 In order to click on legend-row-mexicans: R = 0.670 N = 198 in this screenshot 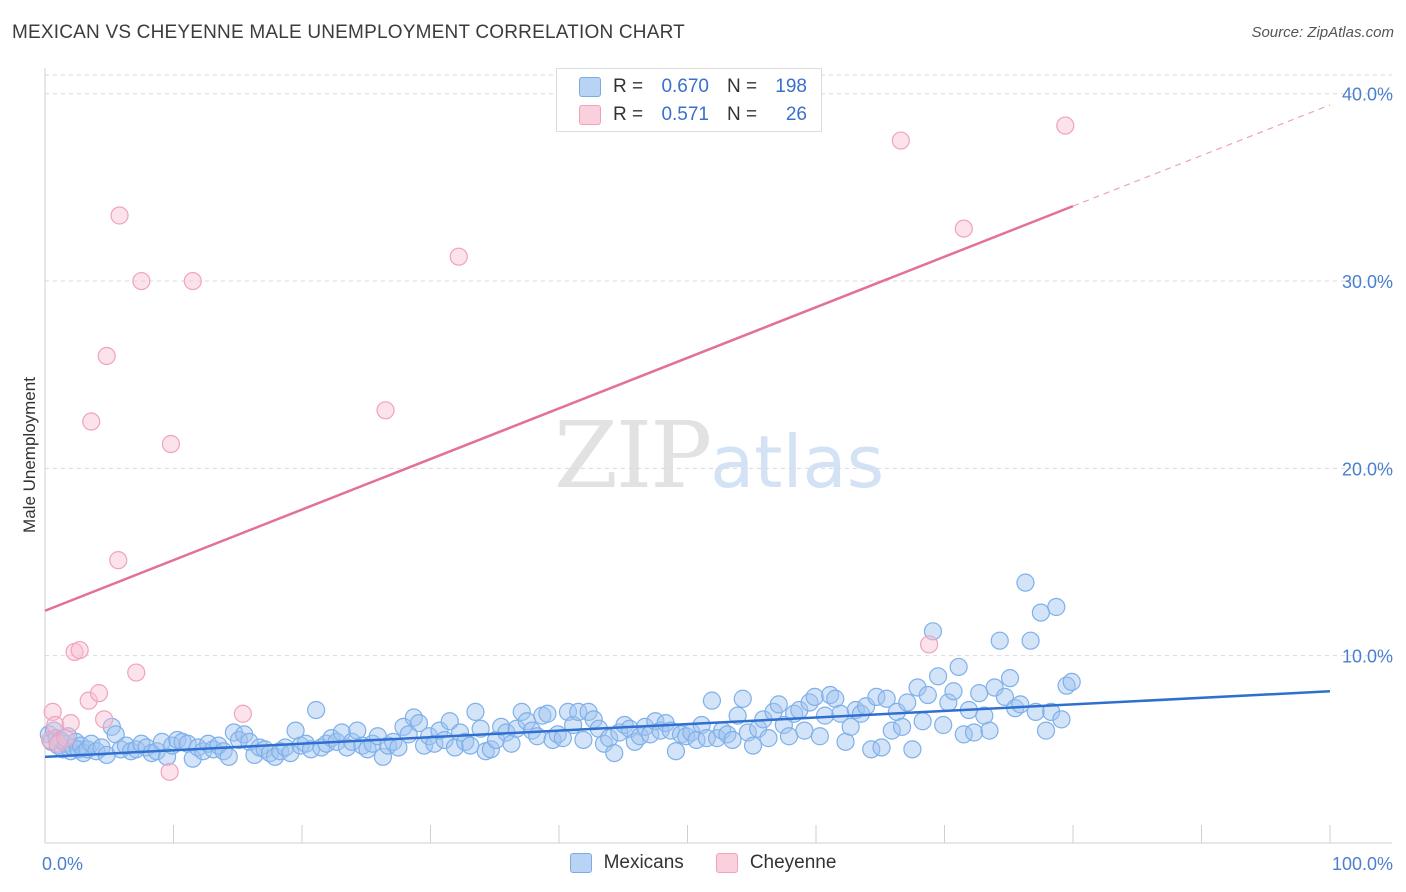, I will do `click(693, 87)`.